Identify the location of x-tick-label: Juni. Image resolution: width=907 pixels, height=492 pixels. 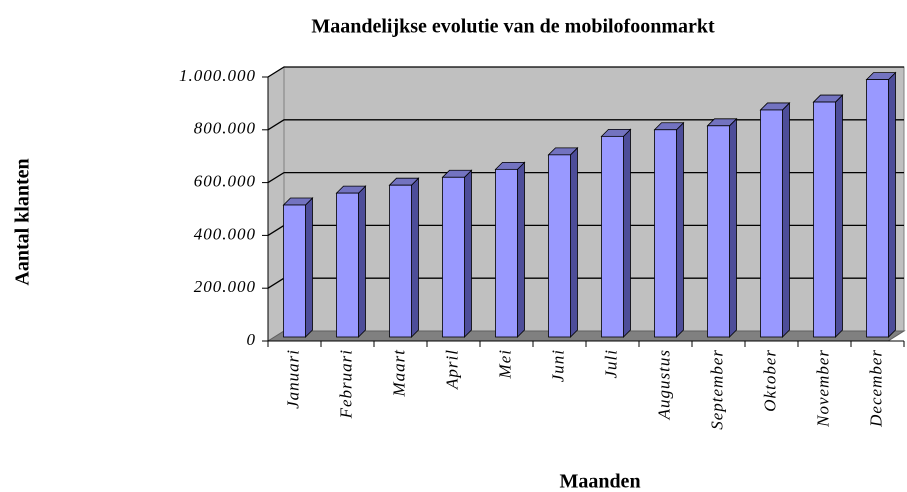
(557, 365).